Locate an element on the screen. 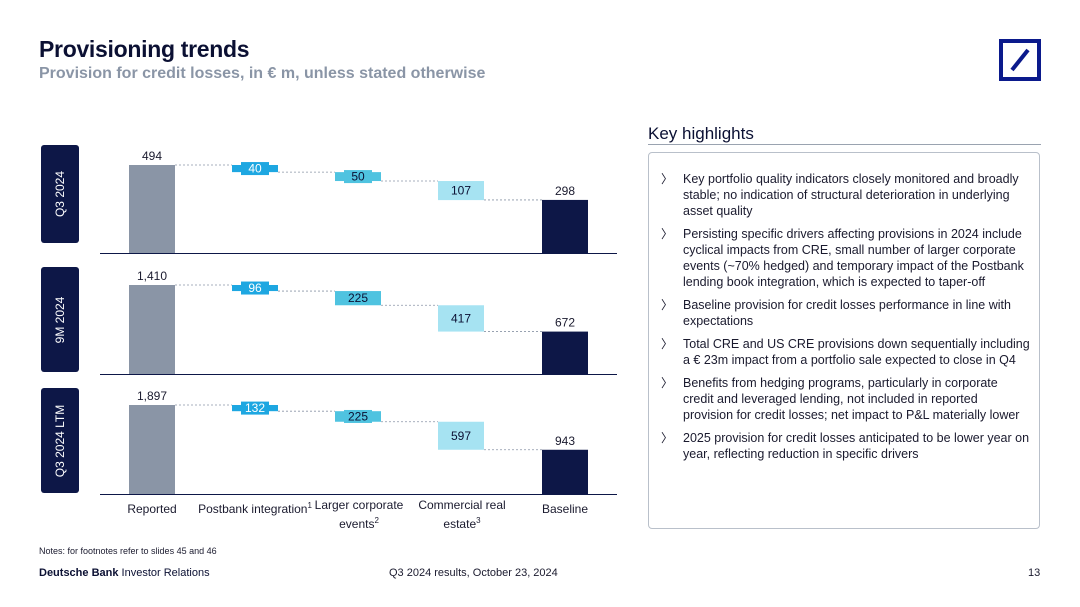 This screenshot has height=607, width=1080. value-label-baseline: 943 is located at coordinates (565, 441).